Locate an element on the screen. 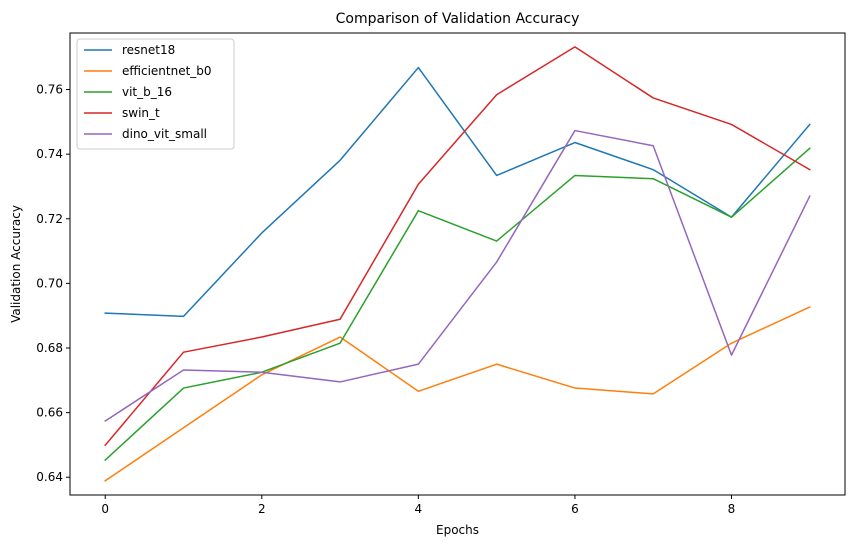 The height and width of the screenshot is (547, 855). legend-label: swin_t is located at coordinates (141, 113).